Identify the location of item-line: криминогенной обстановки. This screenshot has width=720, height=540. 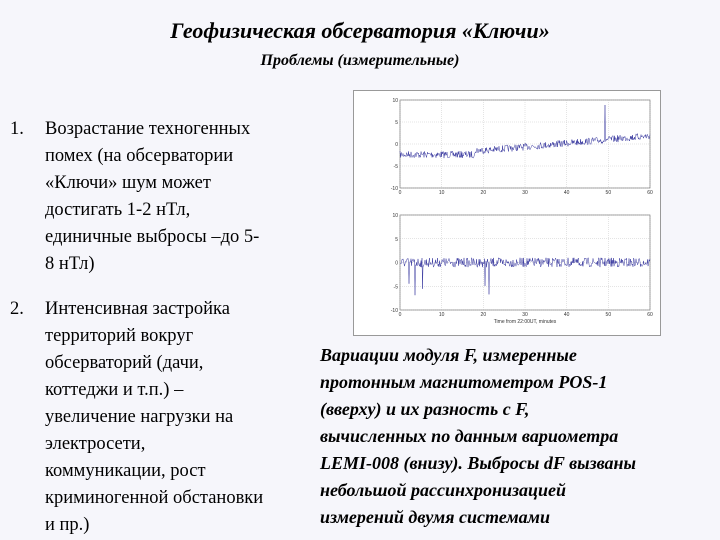
(154, 498).